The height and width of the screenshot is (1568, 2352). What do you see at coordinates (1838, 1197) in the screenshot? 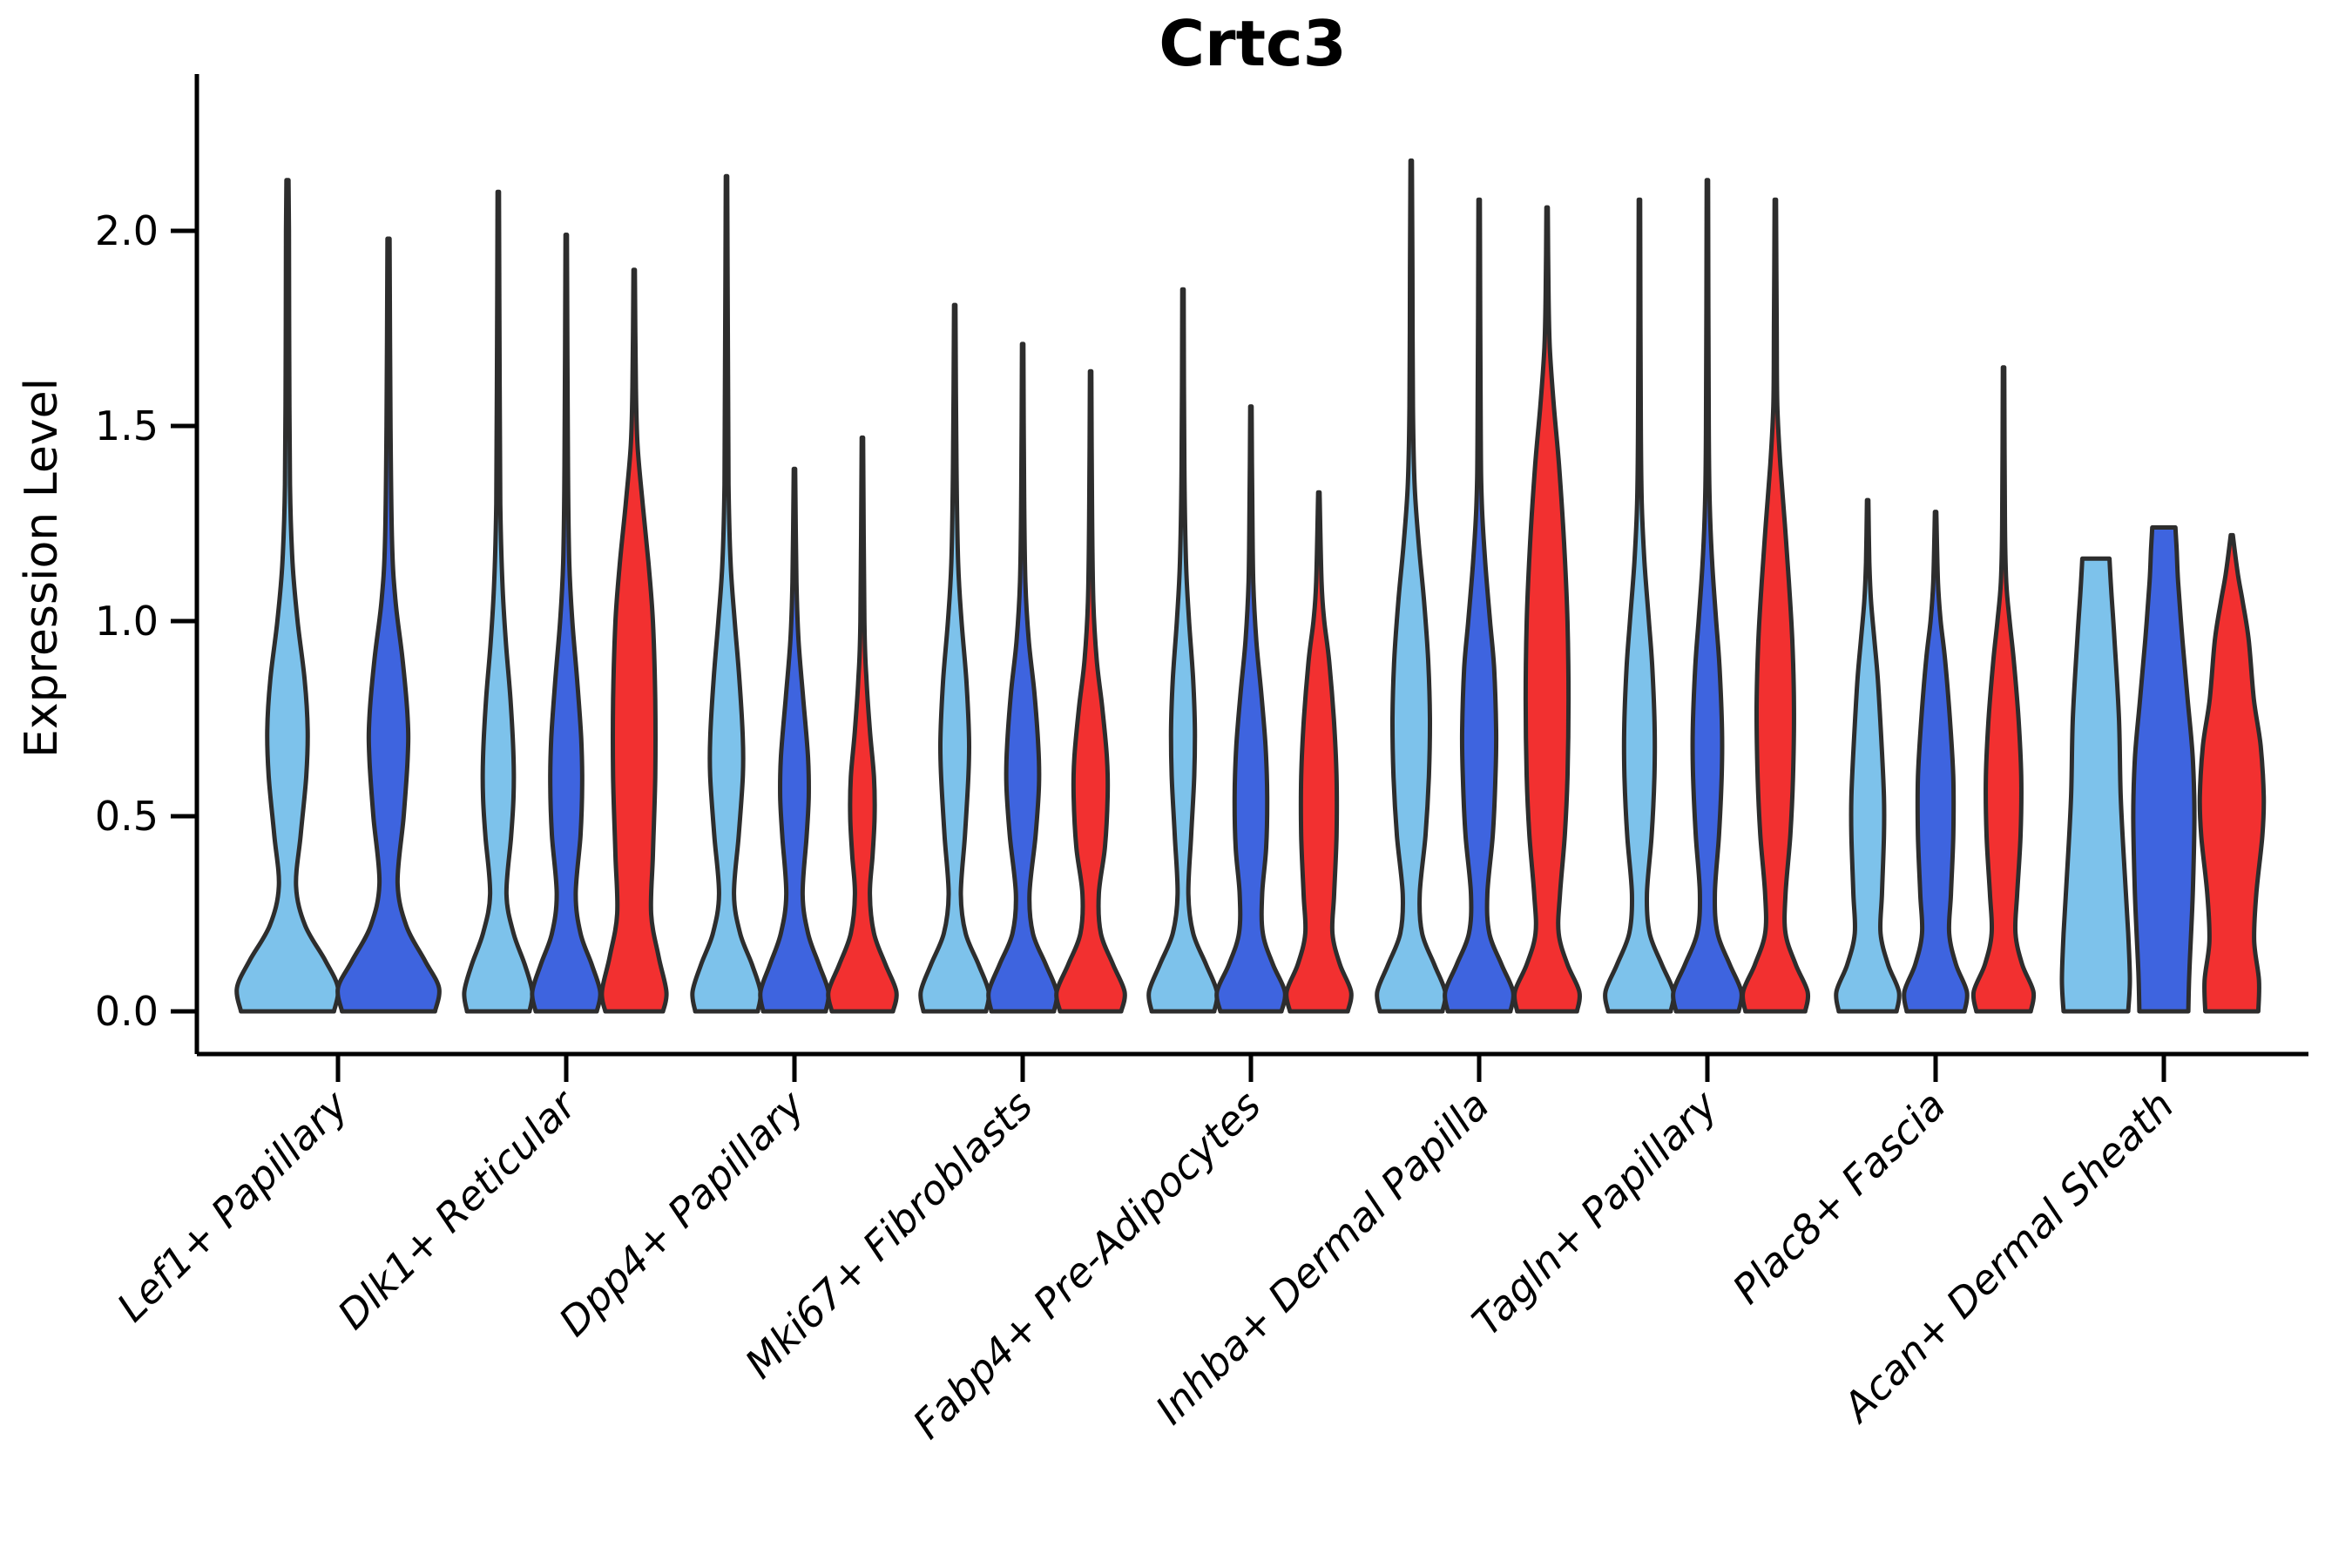
I see `x-category-label: Plac8+ Fascia` at bounding box center [1838, 1197].